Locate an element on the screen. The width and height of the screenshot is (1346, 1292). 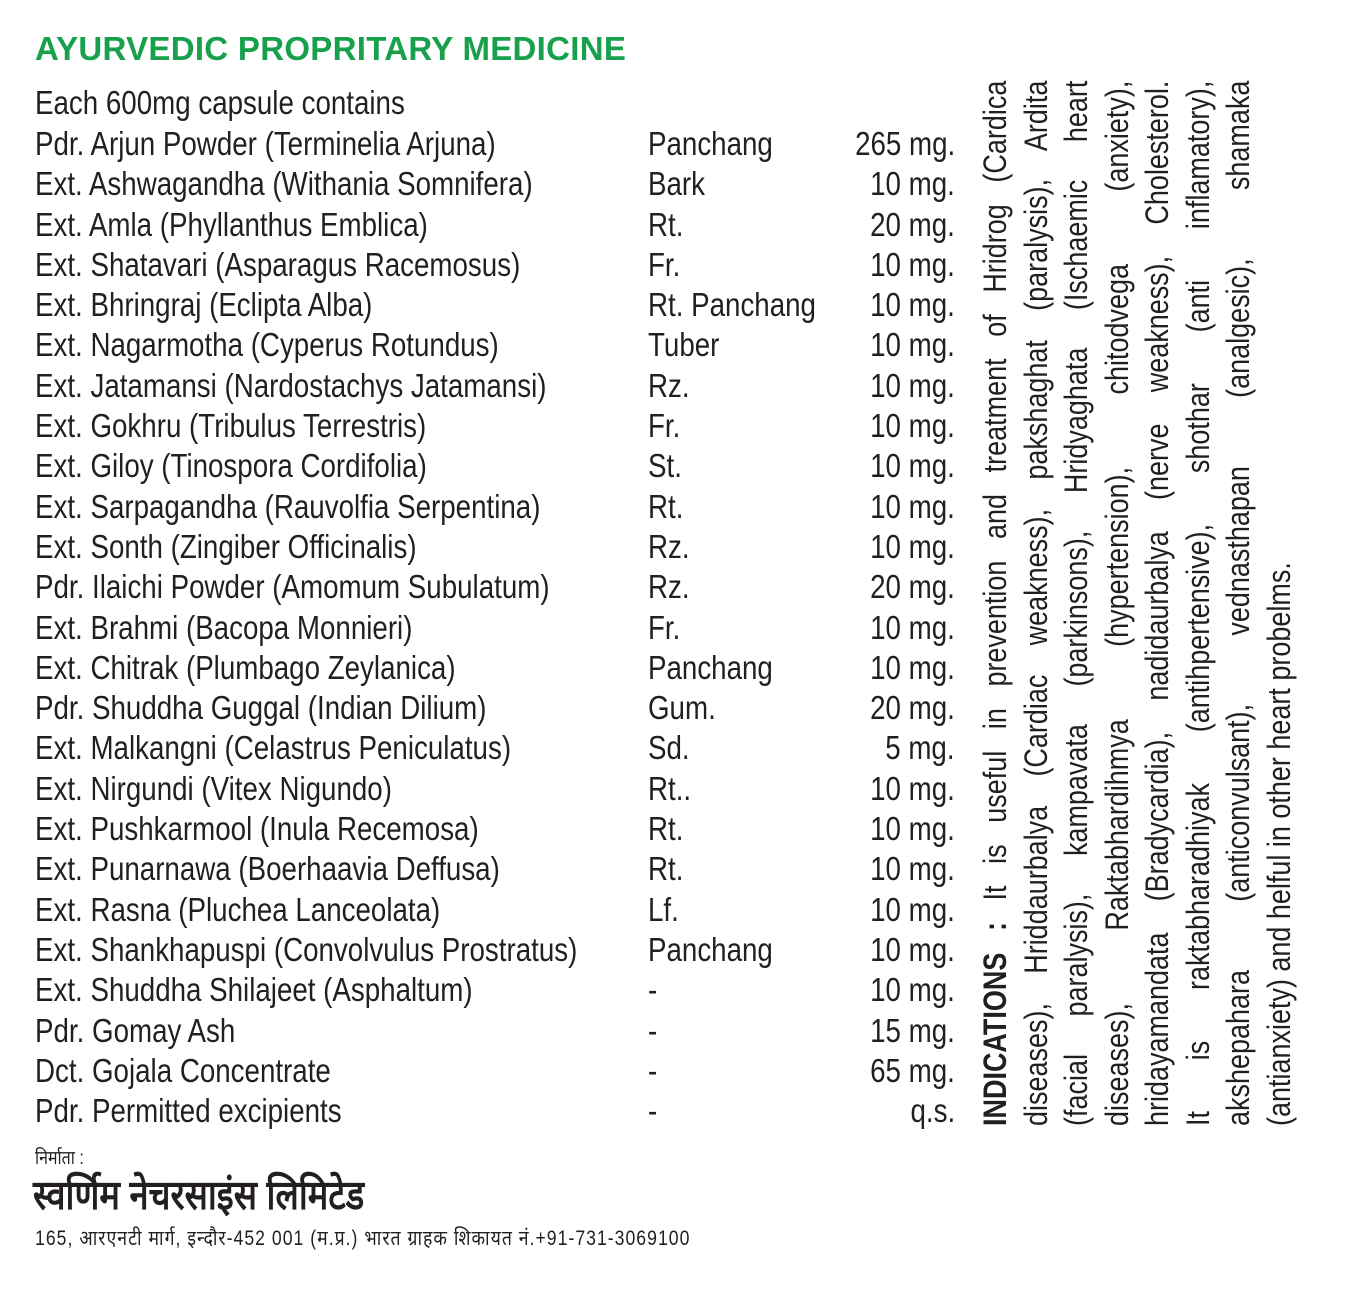
product-category-title: AYURVEDIC PROPRITARY MEDICINE is located at coordinates (331, 48).